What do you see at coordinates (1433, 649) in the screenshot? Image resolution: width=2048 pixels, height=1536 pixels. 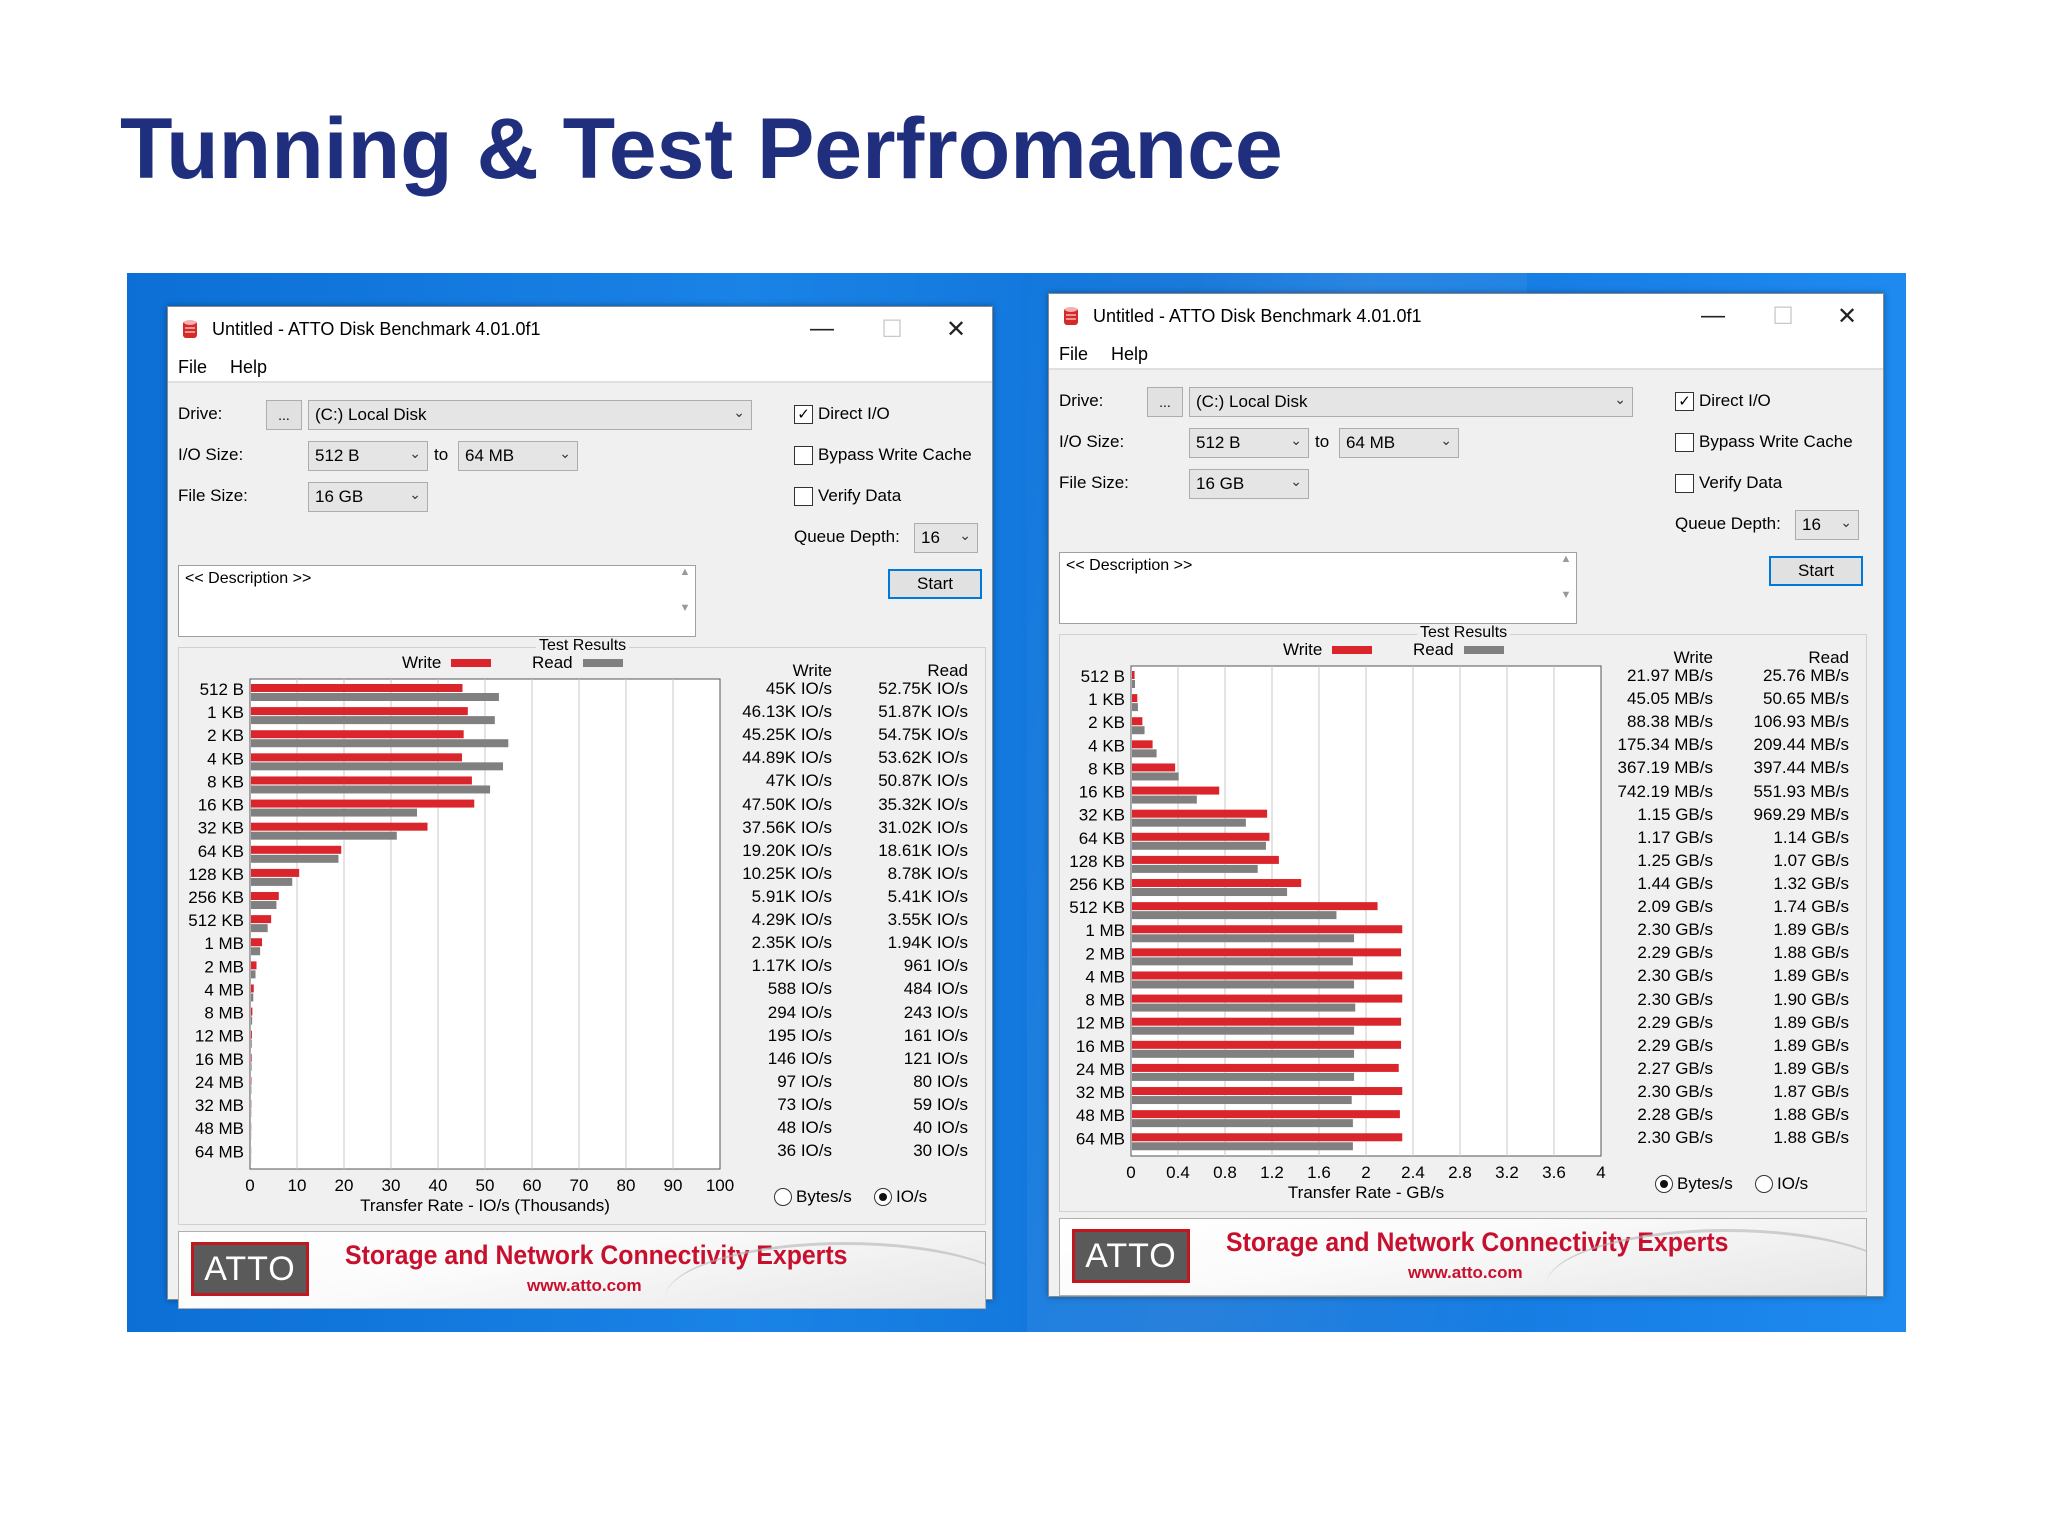 I see `legend-read-label: Read` at bounding box center [1433, 649].